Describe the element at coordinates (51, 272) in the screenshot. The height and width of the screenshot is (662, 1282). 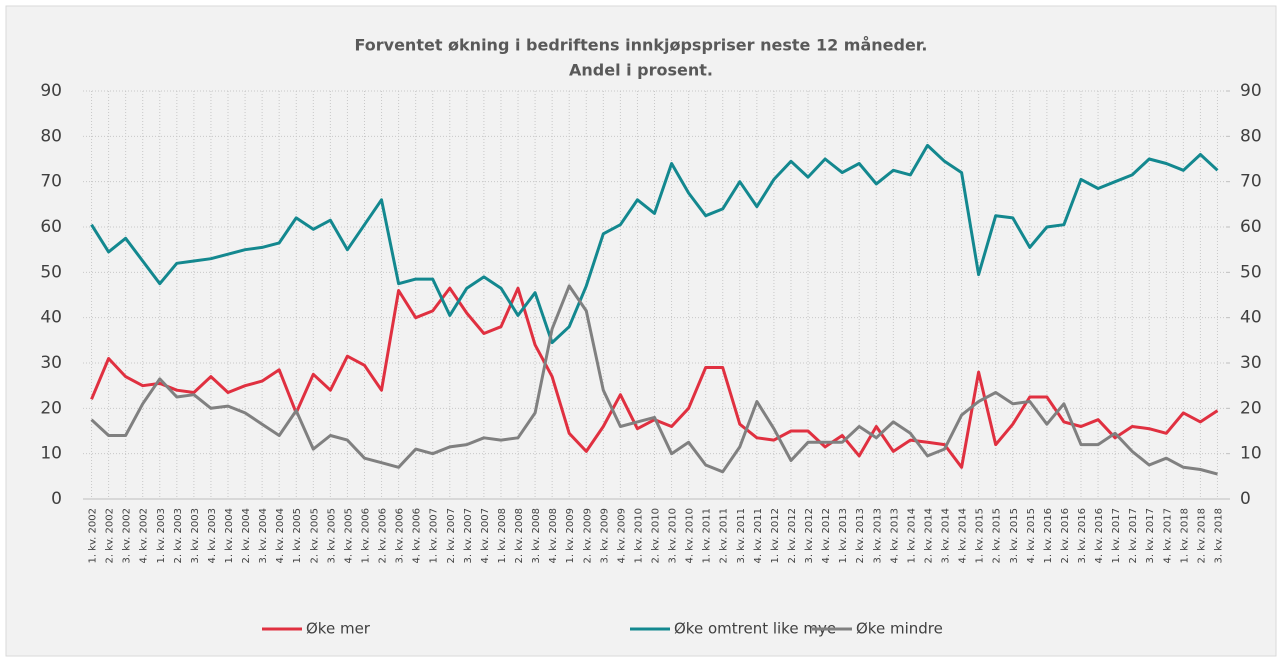
I see `y-tick-label: 50` at that location.